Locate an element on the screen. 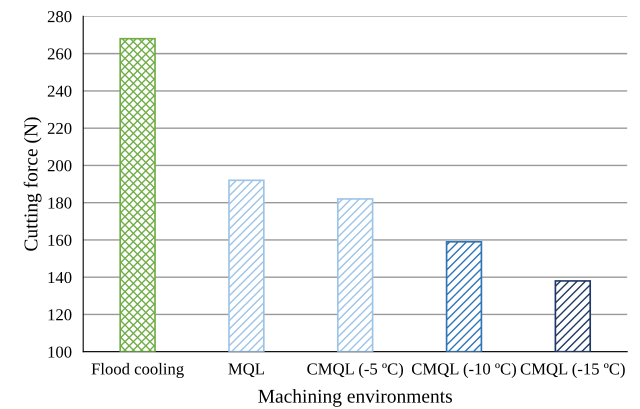 The image size is (640, 409). y-tick-label: 200 is located at coordinates (60, 166).